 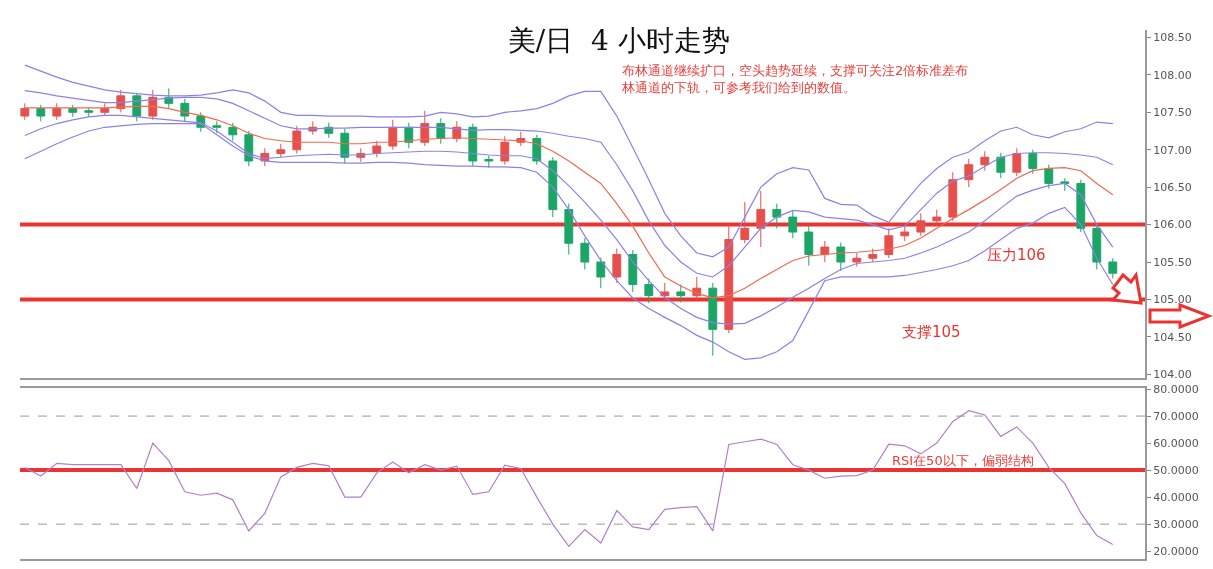 I want to click on ref-line-label: 压力106, so click(x=1016, y=255).